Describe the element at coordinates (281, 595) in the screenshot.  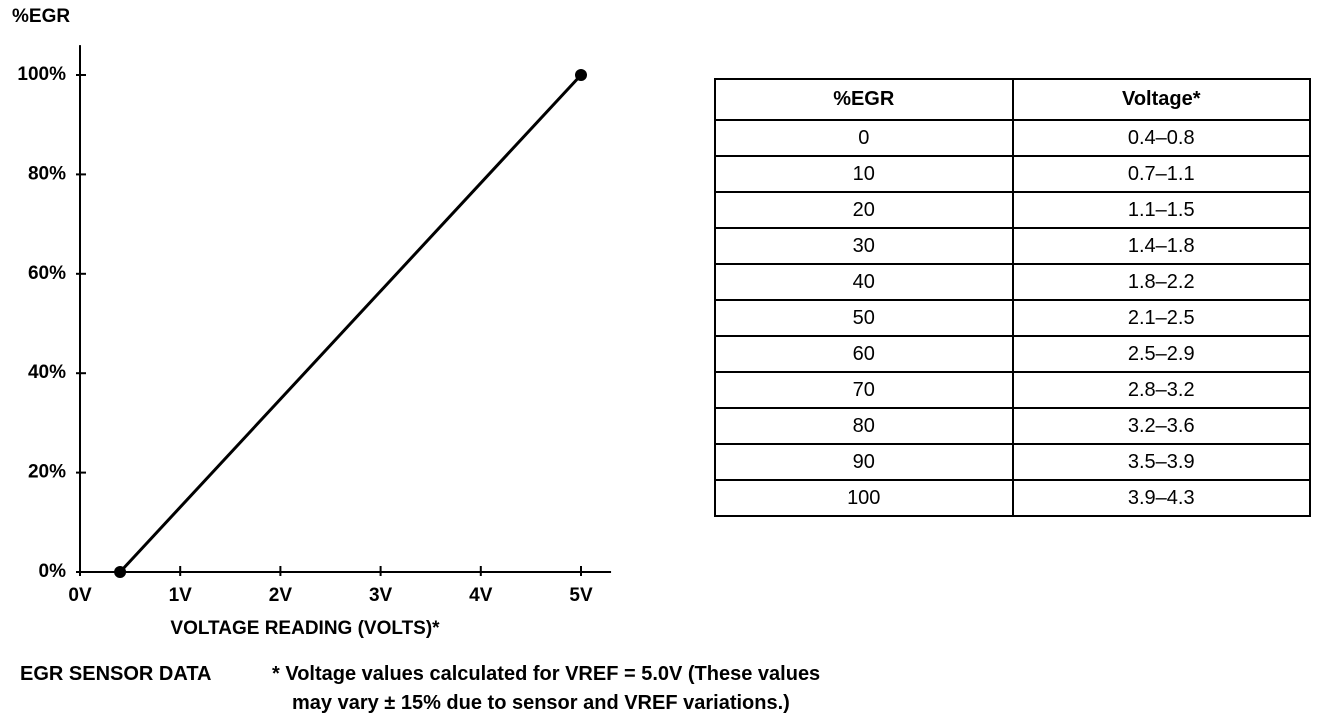
I see `x-tick-label: 2V` at that location.